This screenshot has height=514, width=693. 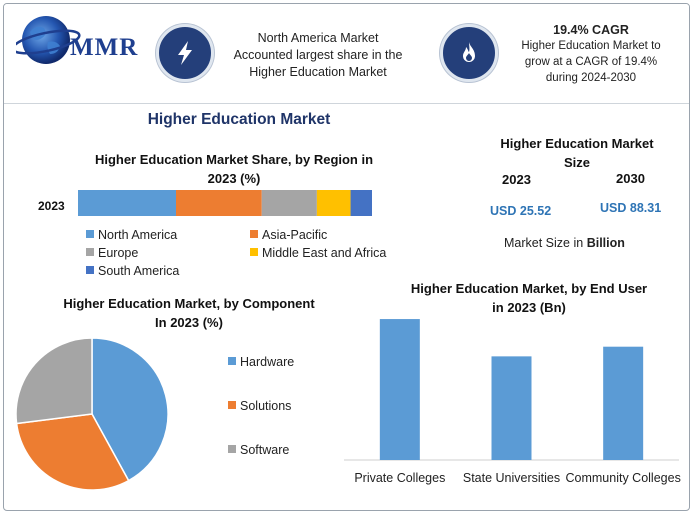 I want to click on info2-line2: grow at a CAGR of 19.4%, so click(x=591, y=62).